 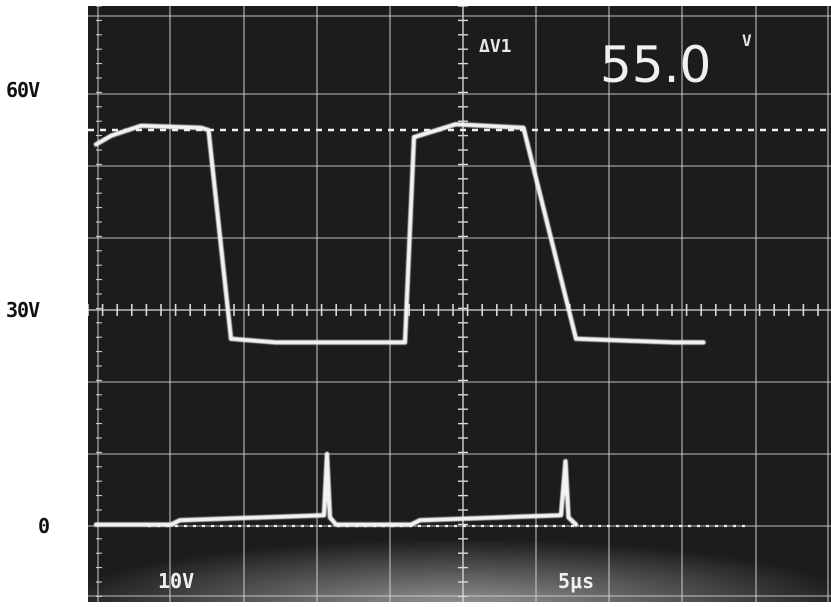 I want to click on readout-unit: V, so click(x=747, y=40).